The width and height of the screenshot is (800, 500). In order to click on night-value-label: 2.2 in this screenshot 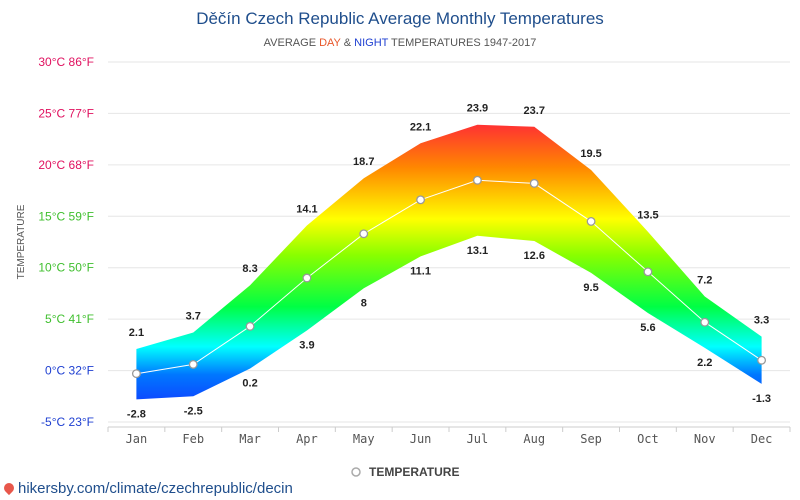, I will do `click(704, 363)`.